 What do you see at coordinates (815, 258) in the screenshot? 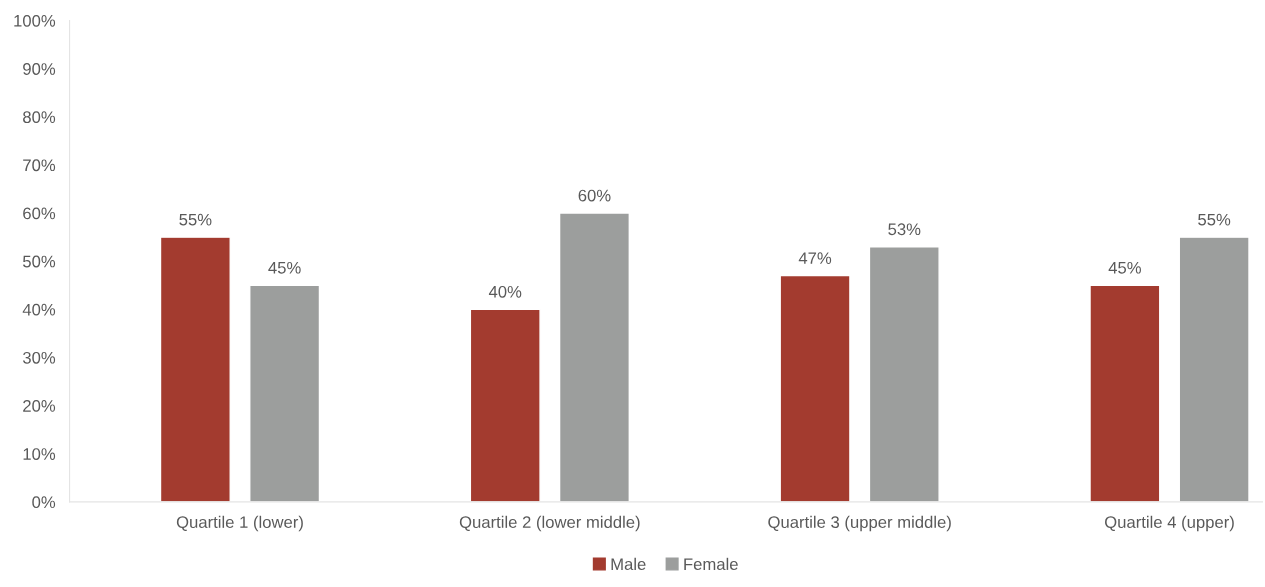
I see `data-label: 47%` at bounding box center [815, 258].